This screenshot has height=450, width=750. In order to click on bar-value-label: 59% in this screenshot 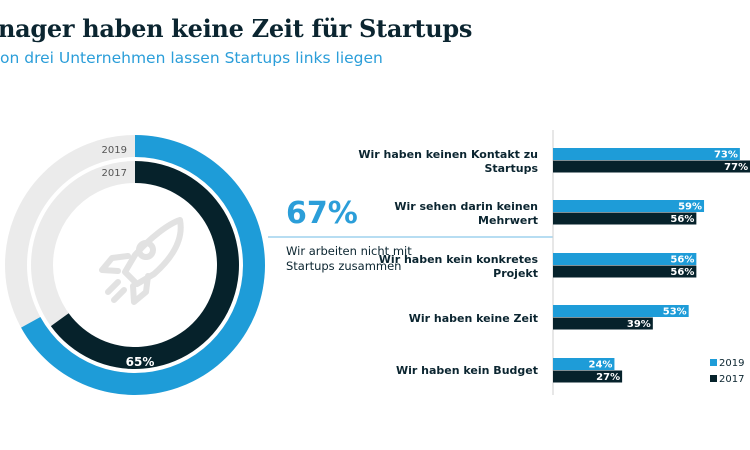, I will do `click(690, 207)`.